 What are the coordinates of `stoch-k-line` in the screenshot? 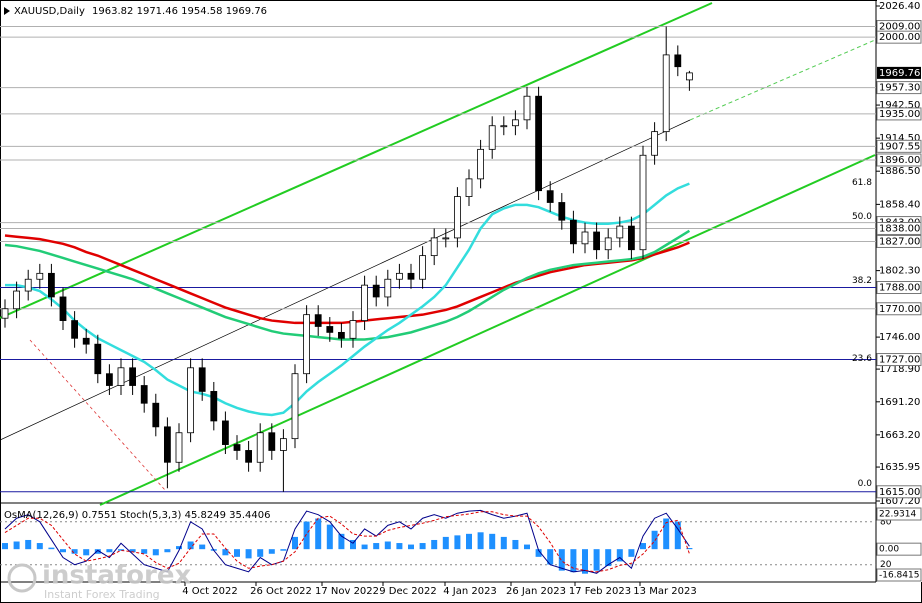 It's located at (347, 541).